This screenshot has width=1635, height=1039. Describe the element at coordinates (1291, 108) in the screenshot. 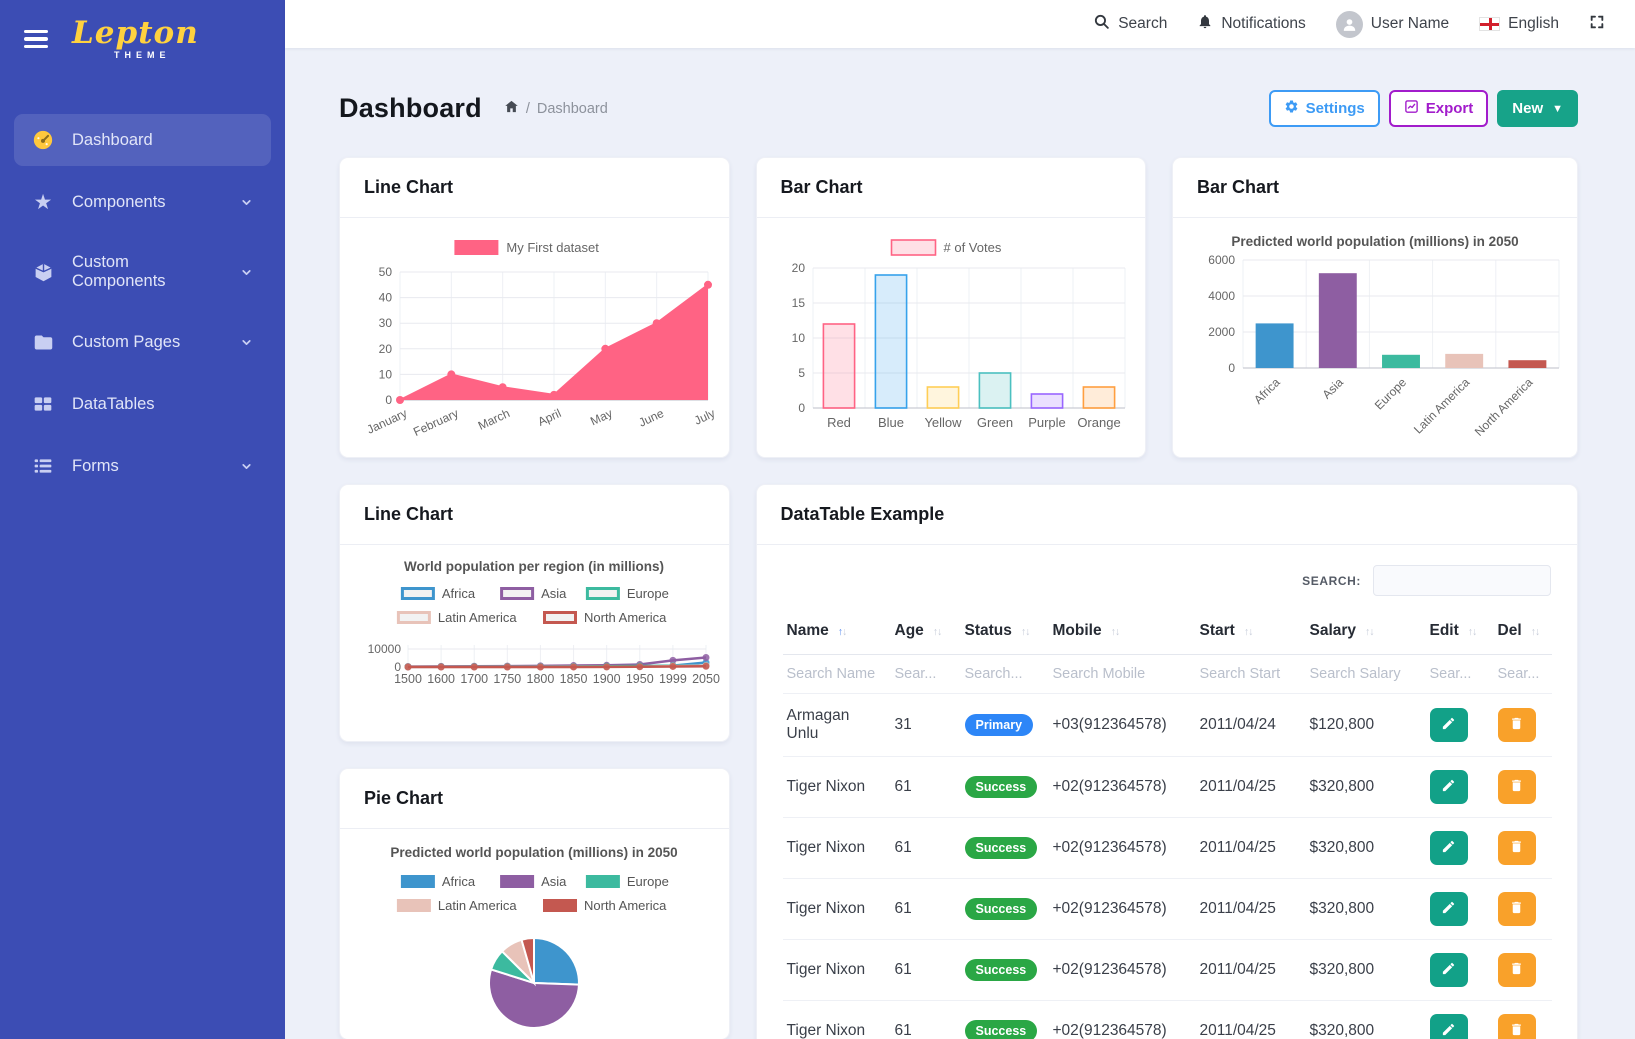

I see `gear-icon` at that location.